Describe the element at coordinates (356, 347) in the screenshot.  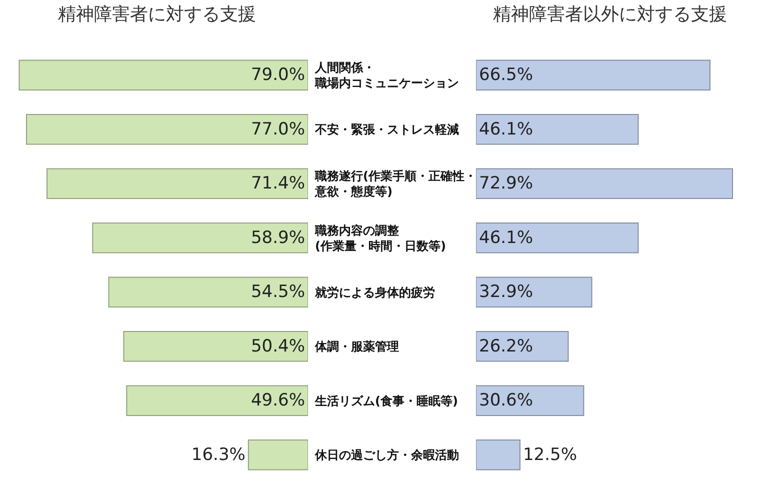
I see `y-tick-label: 体調・服薬管理` at that location.